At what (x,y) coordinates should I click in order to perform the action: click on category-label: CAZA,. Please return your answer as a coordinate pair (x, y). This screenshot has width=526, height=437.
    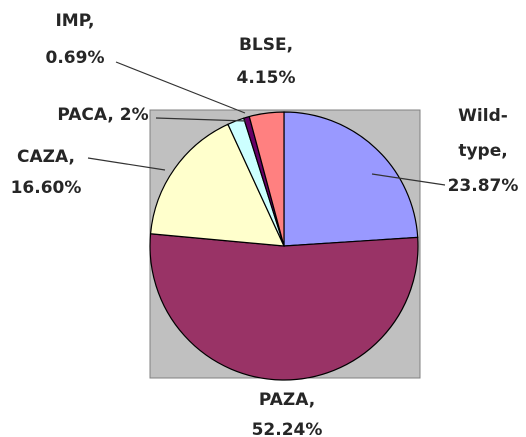
    Looking at the image, I should click on (46, 157).